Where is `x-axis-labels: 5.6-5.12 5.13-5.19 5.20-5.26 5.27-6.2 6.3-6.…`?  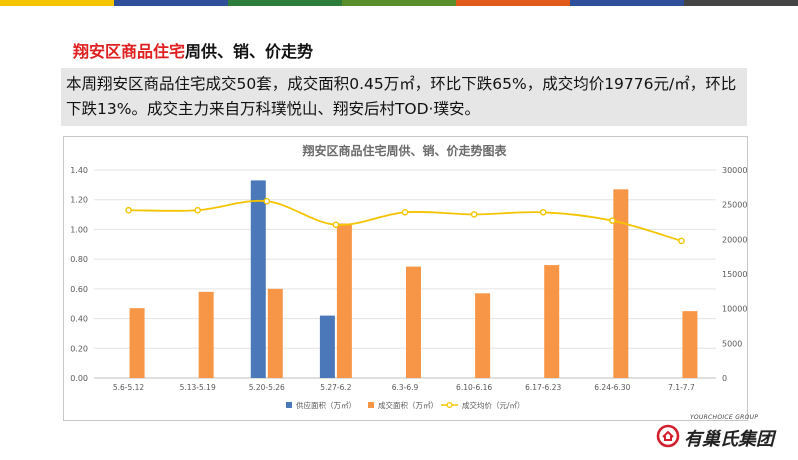 x-axis-labels: 5.6-5.12 5.13-5.19 5.20-5.26 5.27-6.2 6.3-6.… is located at coordinates (404, 387).